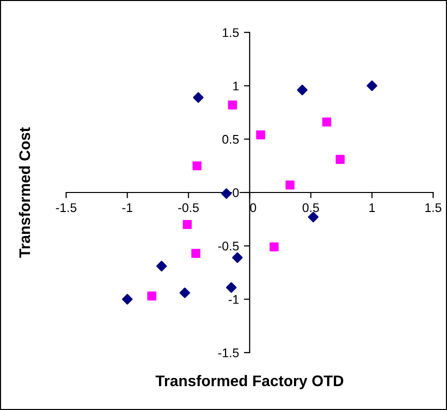  What do you see at coordinates (433, 207) in the screenshot?
I see `x-tick-label: 1.5` at bounding box center [433, 207].